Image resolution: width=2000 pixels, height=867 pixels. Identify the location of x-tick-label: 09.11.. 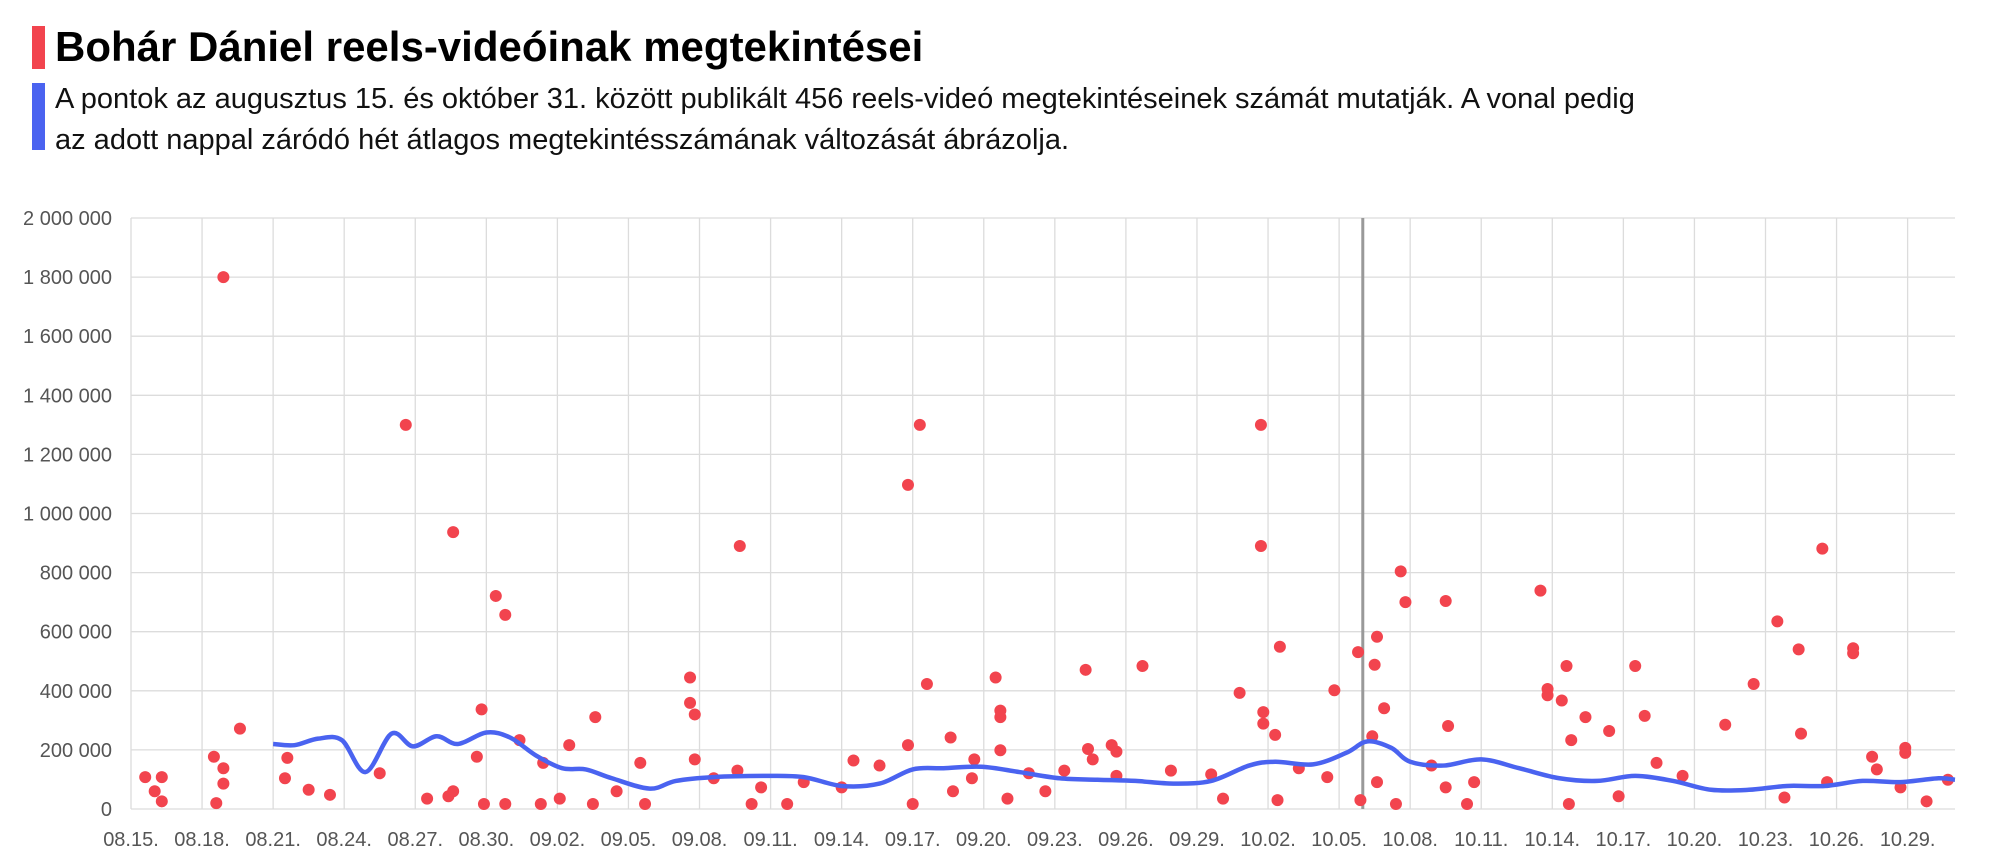
(771, 840).